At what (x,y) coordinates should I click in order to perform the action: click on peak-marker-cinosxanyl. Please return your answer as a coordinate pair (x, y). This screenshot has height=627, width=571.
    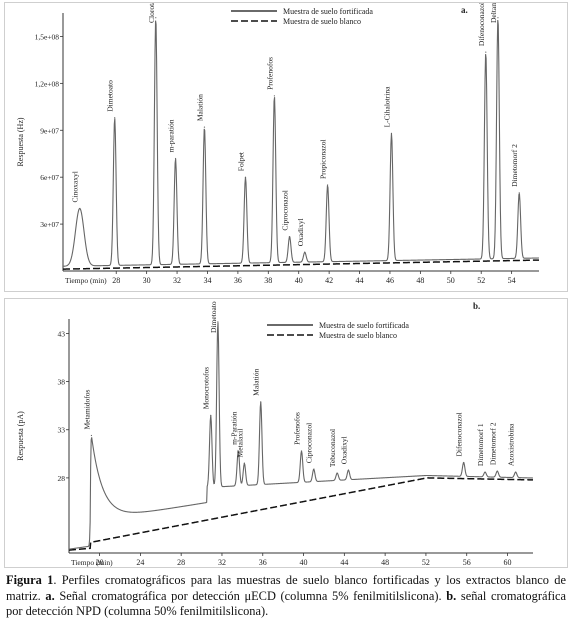
    Looking at the image, I should click on (80, 208).